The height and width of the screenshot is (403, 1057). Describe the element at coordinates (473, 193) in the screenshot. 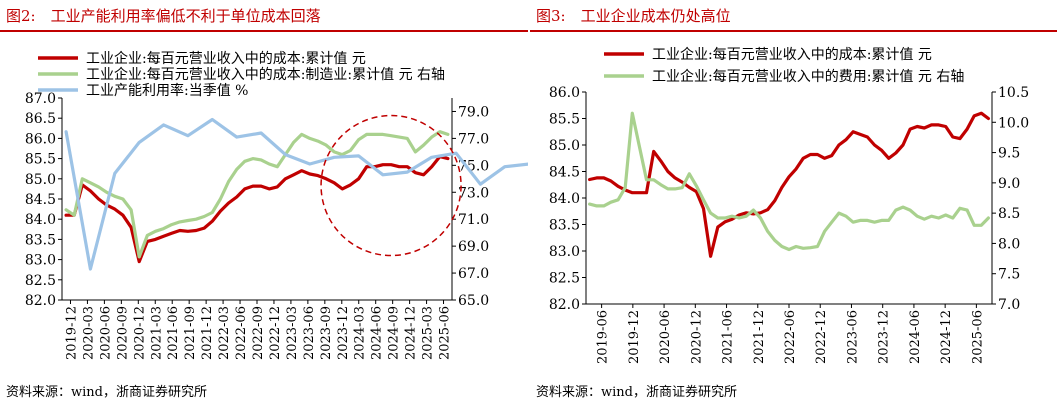

I see `fig2-right-tick-label: 73.0` at that location.